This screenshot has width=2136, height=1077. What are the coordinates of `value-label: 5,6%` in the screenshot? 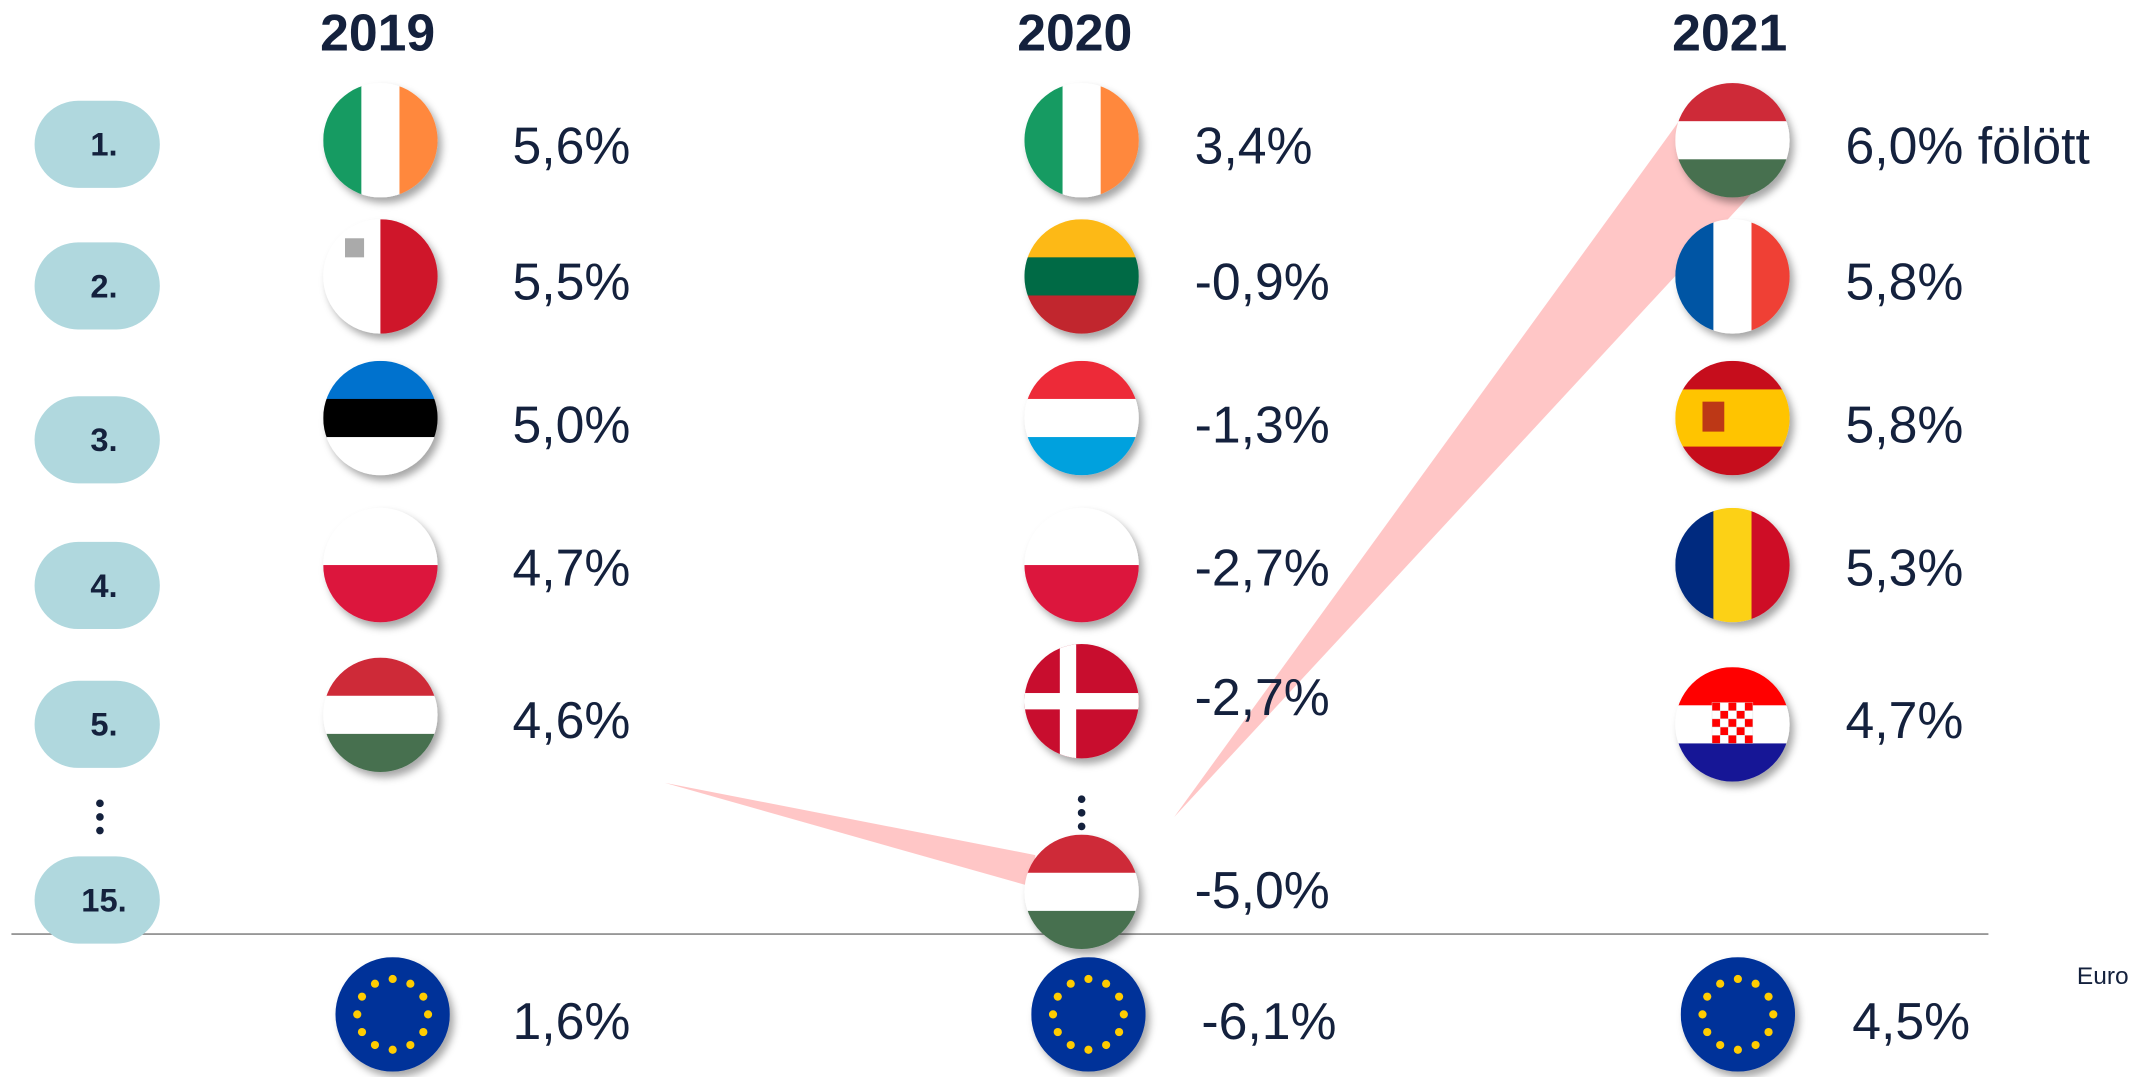 It's located at (571, 145).